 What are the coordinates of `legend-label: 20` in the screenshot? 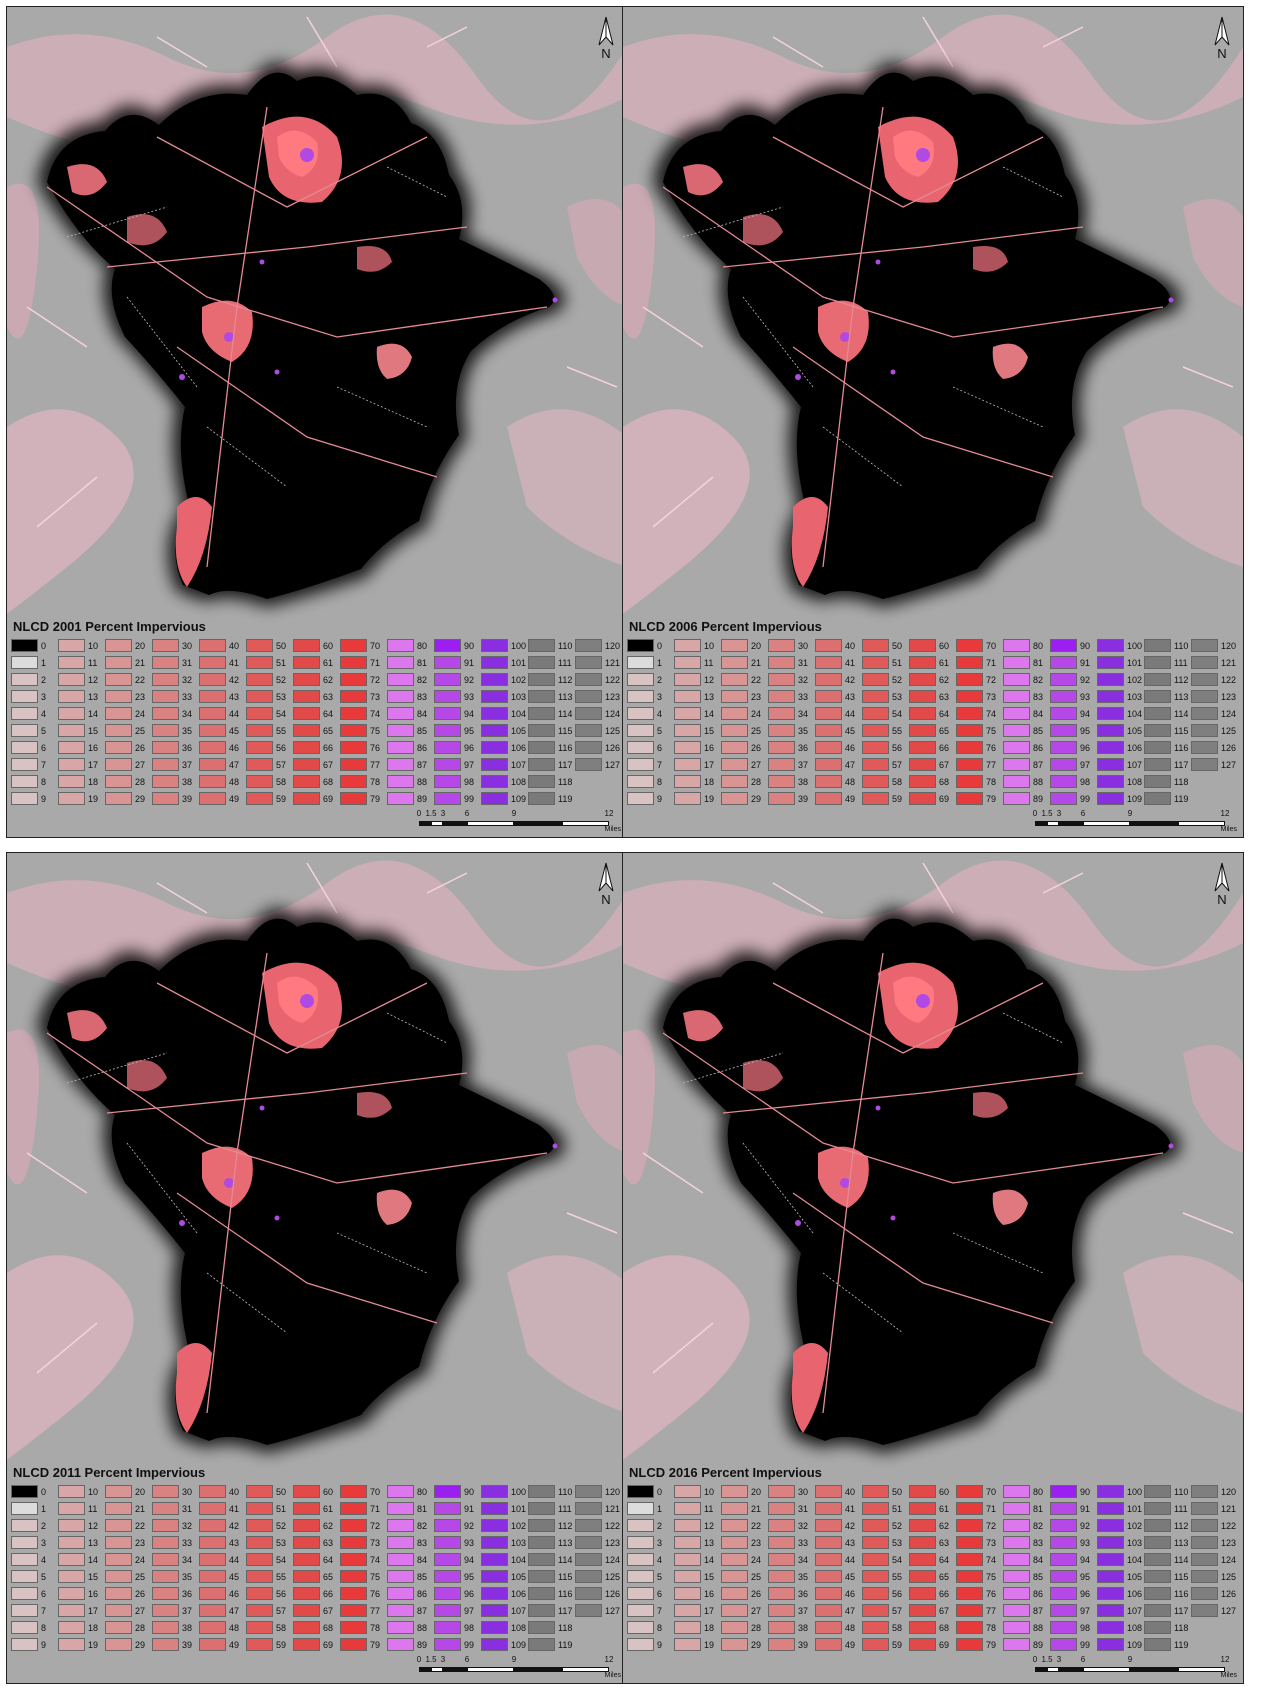 It's located at (756, 645).